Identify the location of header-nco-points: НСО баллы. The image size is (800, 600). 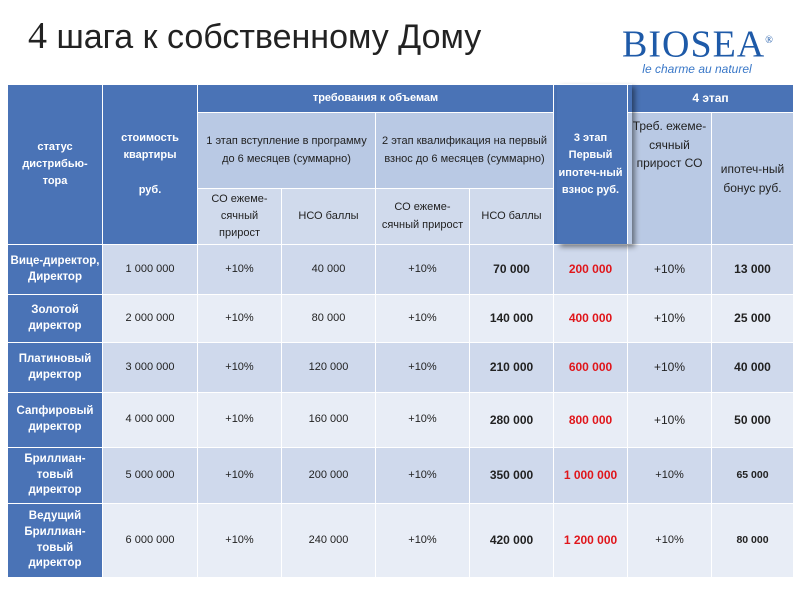
(329, 217).